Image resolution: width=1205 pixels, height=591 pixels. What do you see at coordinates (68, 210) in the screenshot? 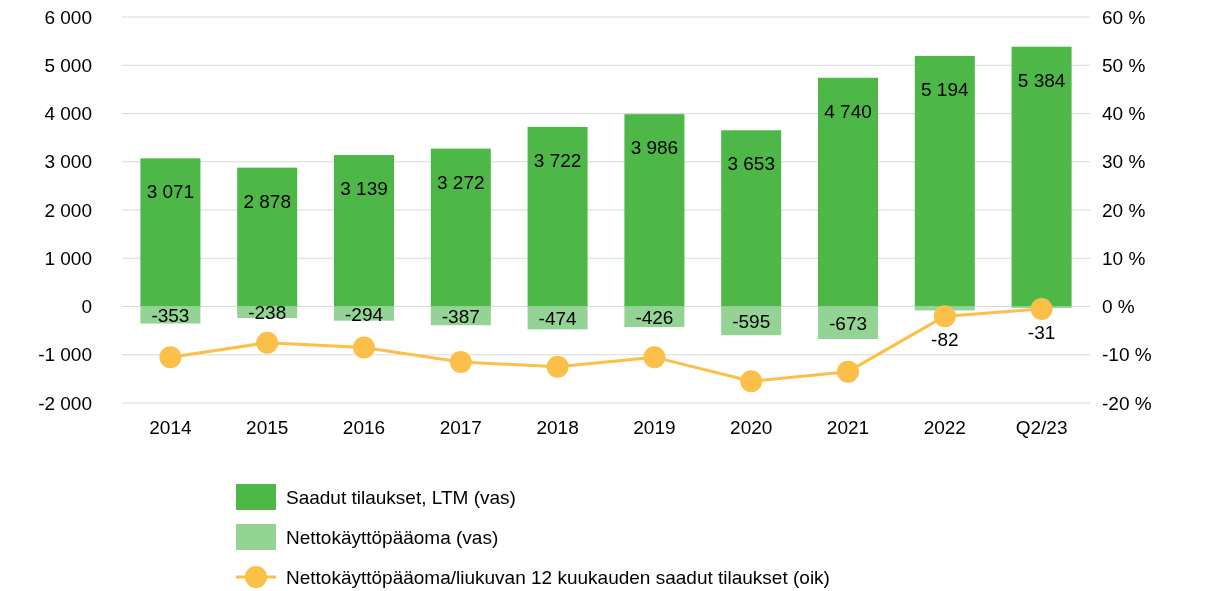
I see `y-tick-label: 2 000` at bounding box center [68, 210].